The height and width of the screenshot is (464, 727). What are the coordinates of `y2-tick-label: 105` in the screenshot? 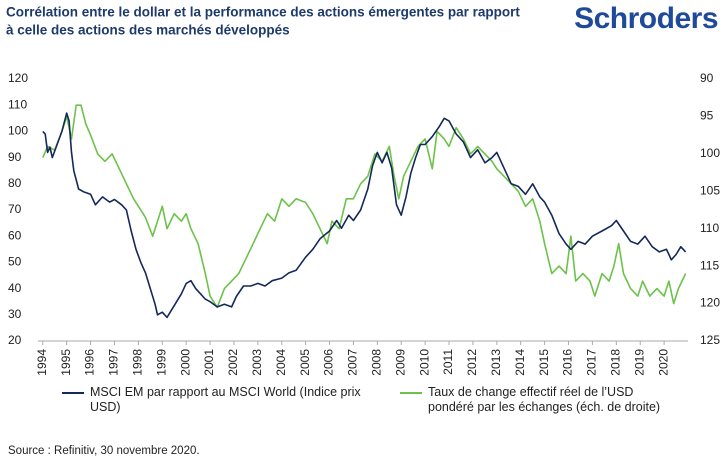 It's located at (710, 190).